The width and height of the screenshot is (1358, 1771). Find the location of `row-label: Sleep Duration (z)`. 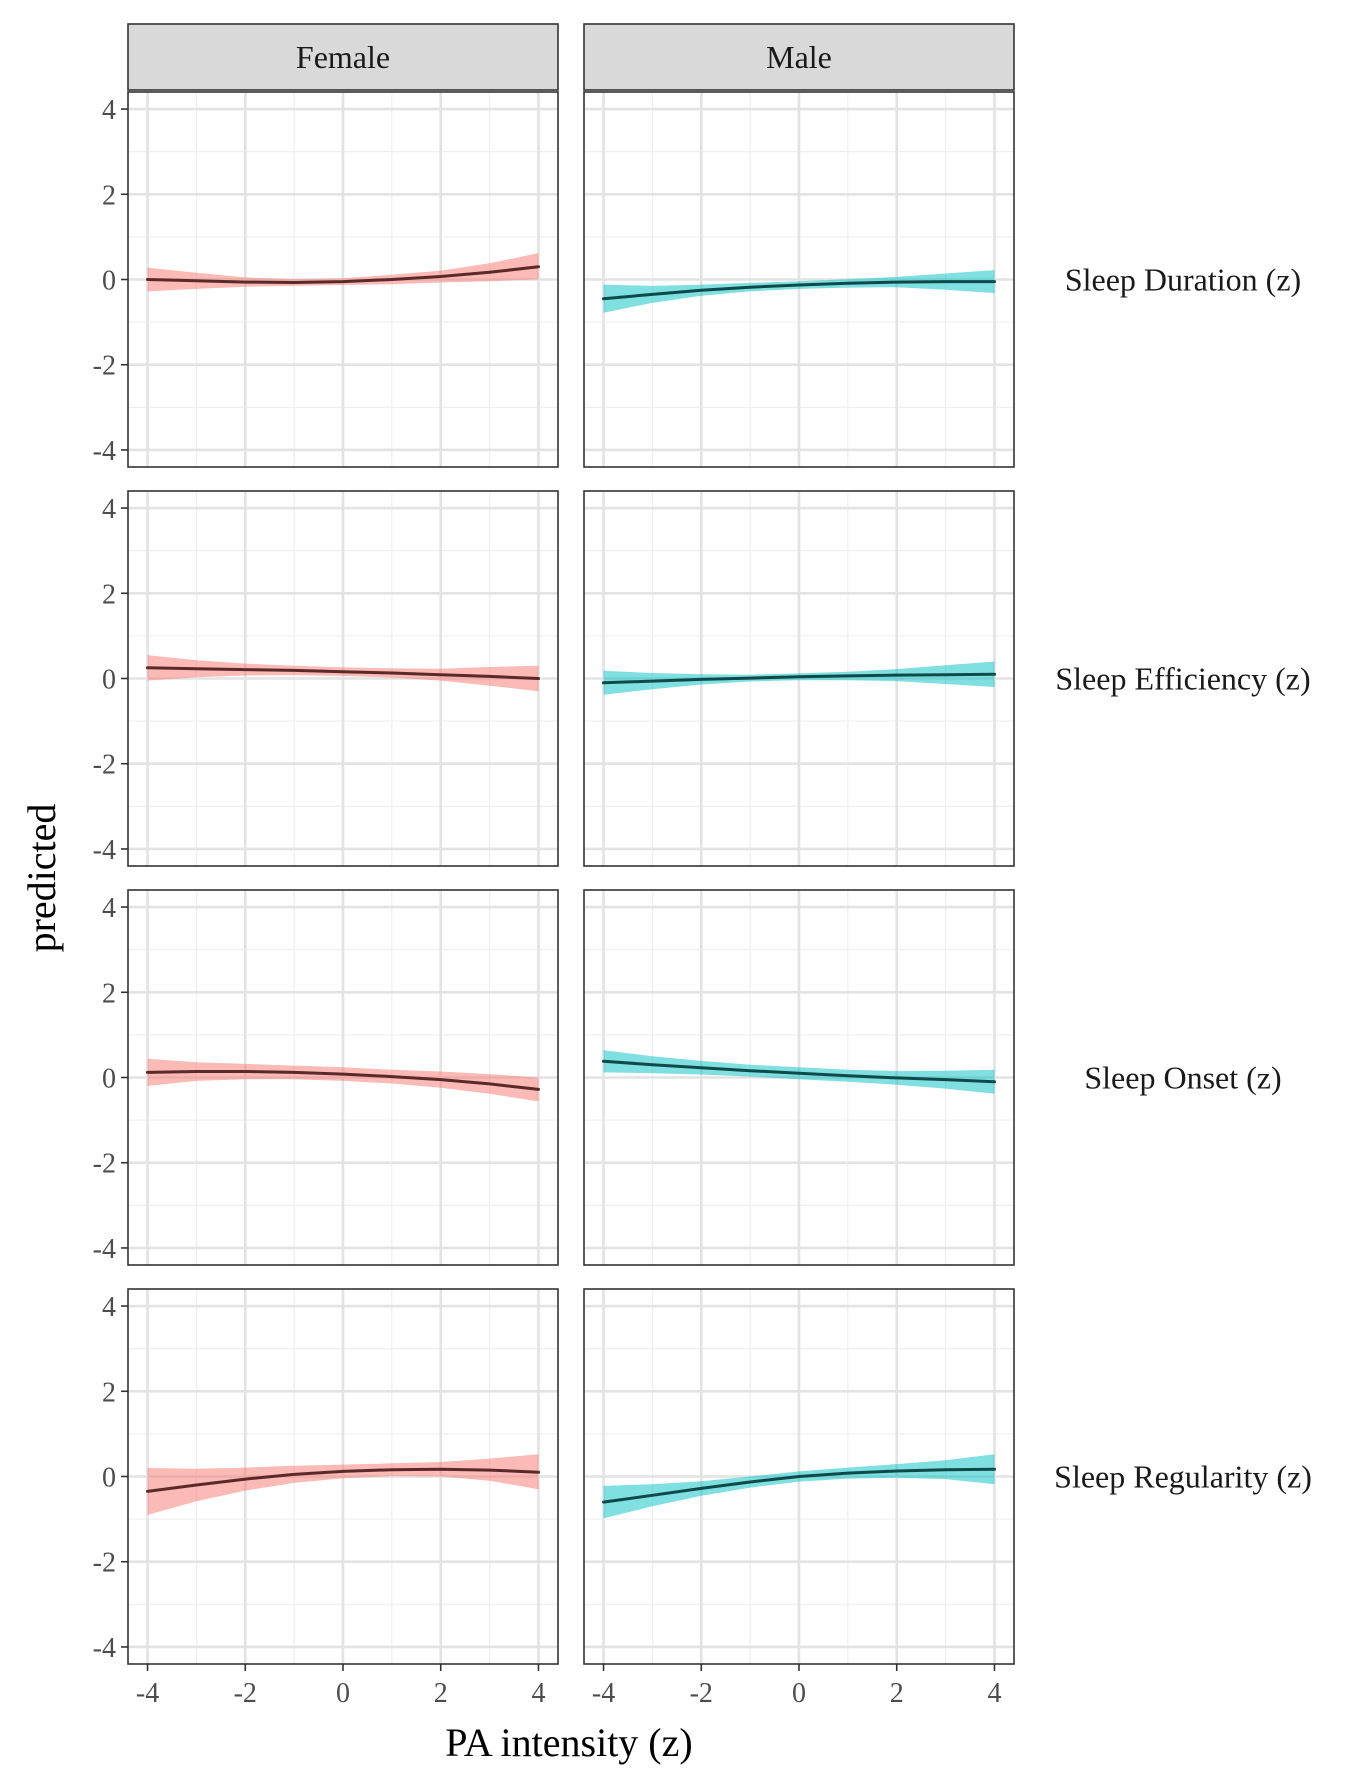

row-label: Sleep Duration (z) is located at coordinates (1183, 280).